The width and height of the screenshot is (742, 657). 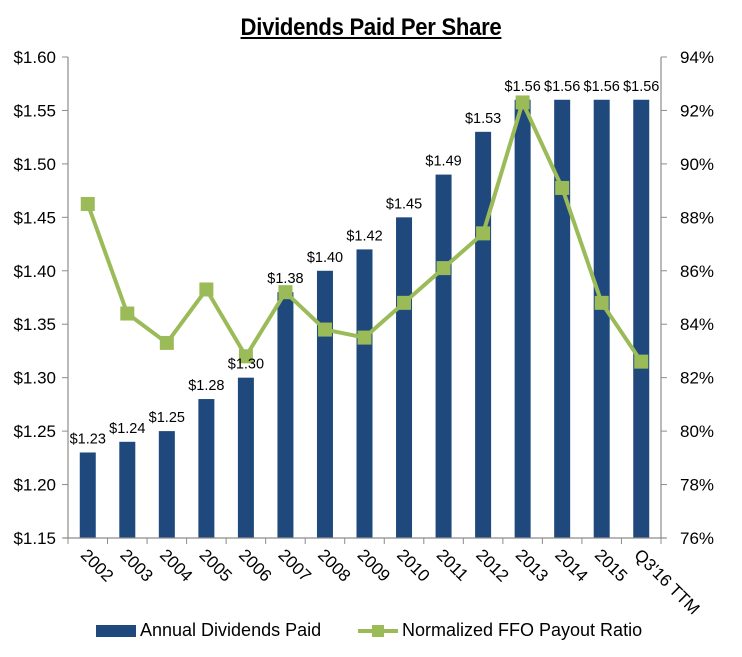 I want to click on bar-data-label-1: $1.23, so click(x=88, y=439).